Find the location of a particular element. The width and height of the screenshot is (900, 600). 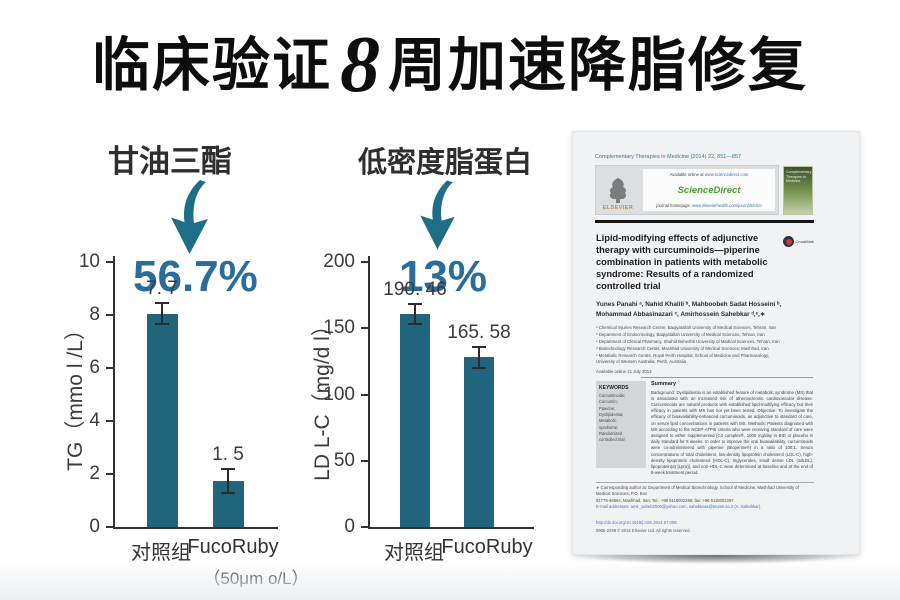

elsevier-logo: ELSEVIER is located at coordinates (618, 190).